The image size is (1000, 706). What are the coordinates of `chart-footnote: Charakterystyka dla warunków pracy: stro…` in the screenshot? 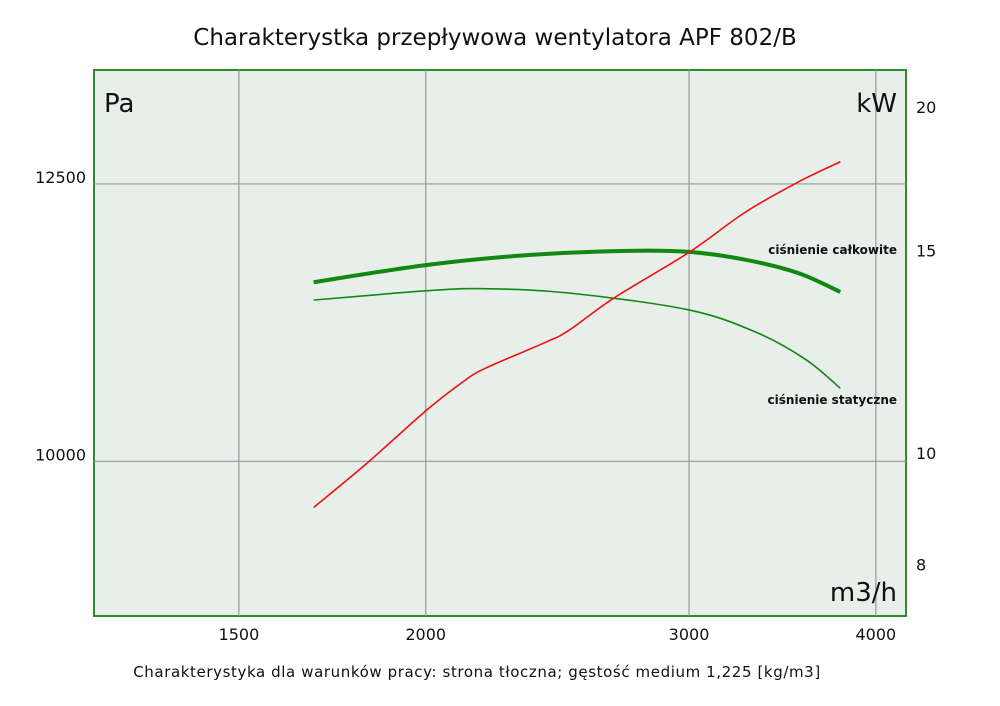 It's located at (477, 672).